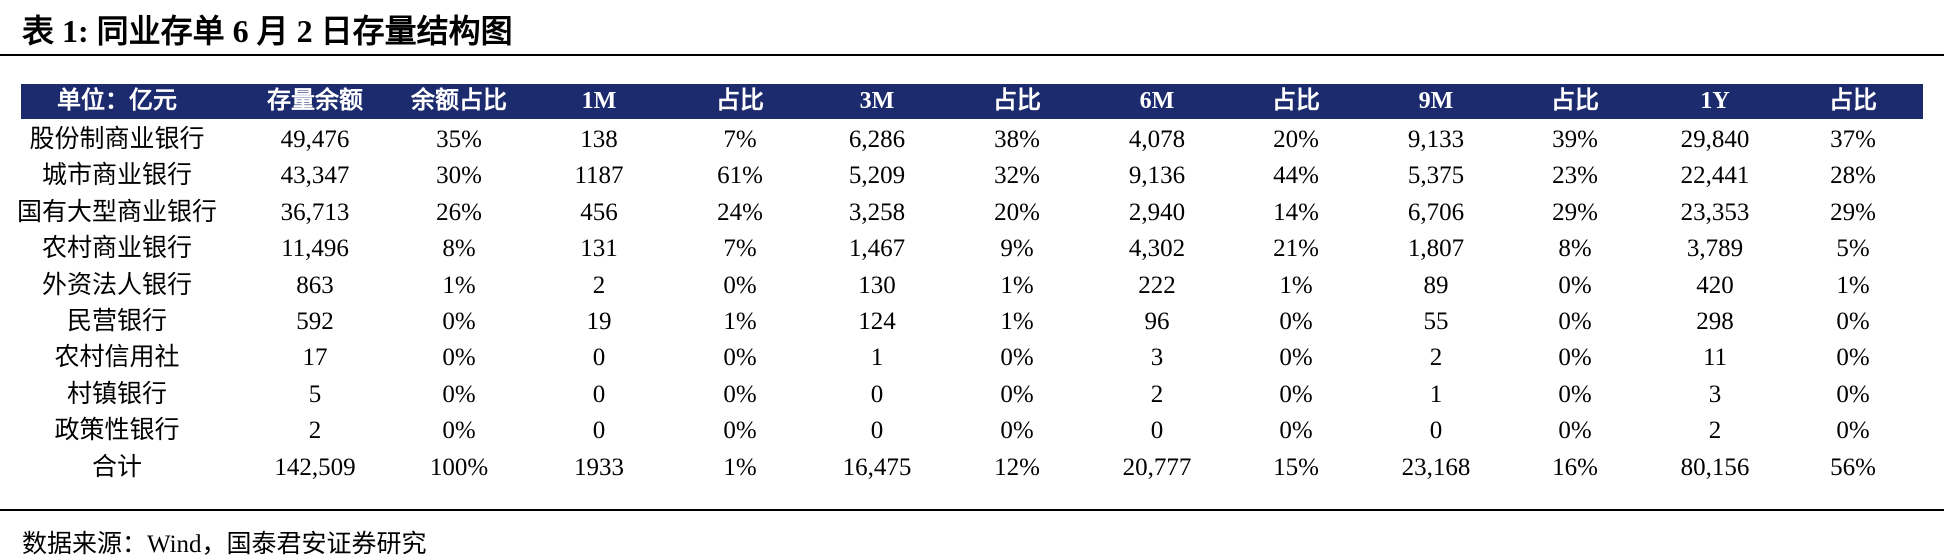 The height and width of the screenshot is (560, 1944). I want to click on title-rule, so click(972, 55).